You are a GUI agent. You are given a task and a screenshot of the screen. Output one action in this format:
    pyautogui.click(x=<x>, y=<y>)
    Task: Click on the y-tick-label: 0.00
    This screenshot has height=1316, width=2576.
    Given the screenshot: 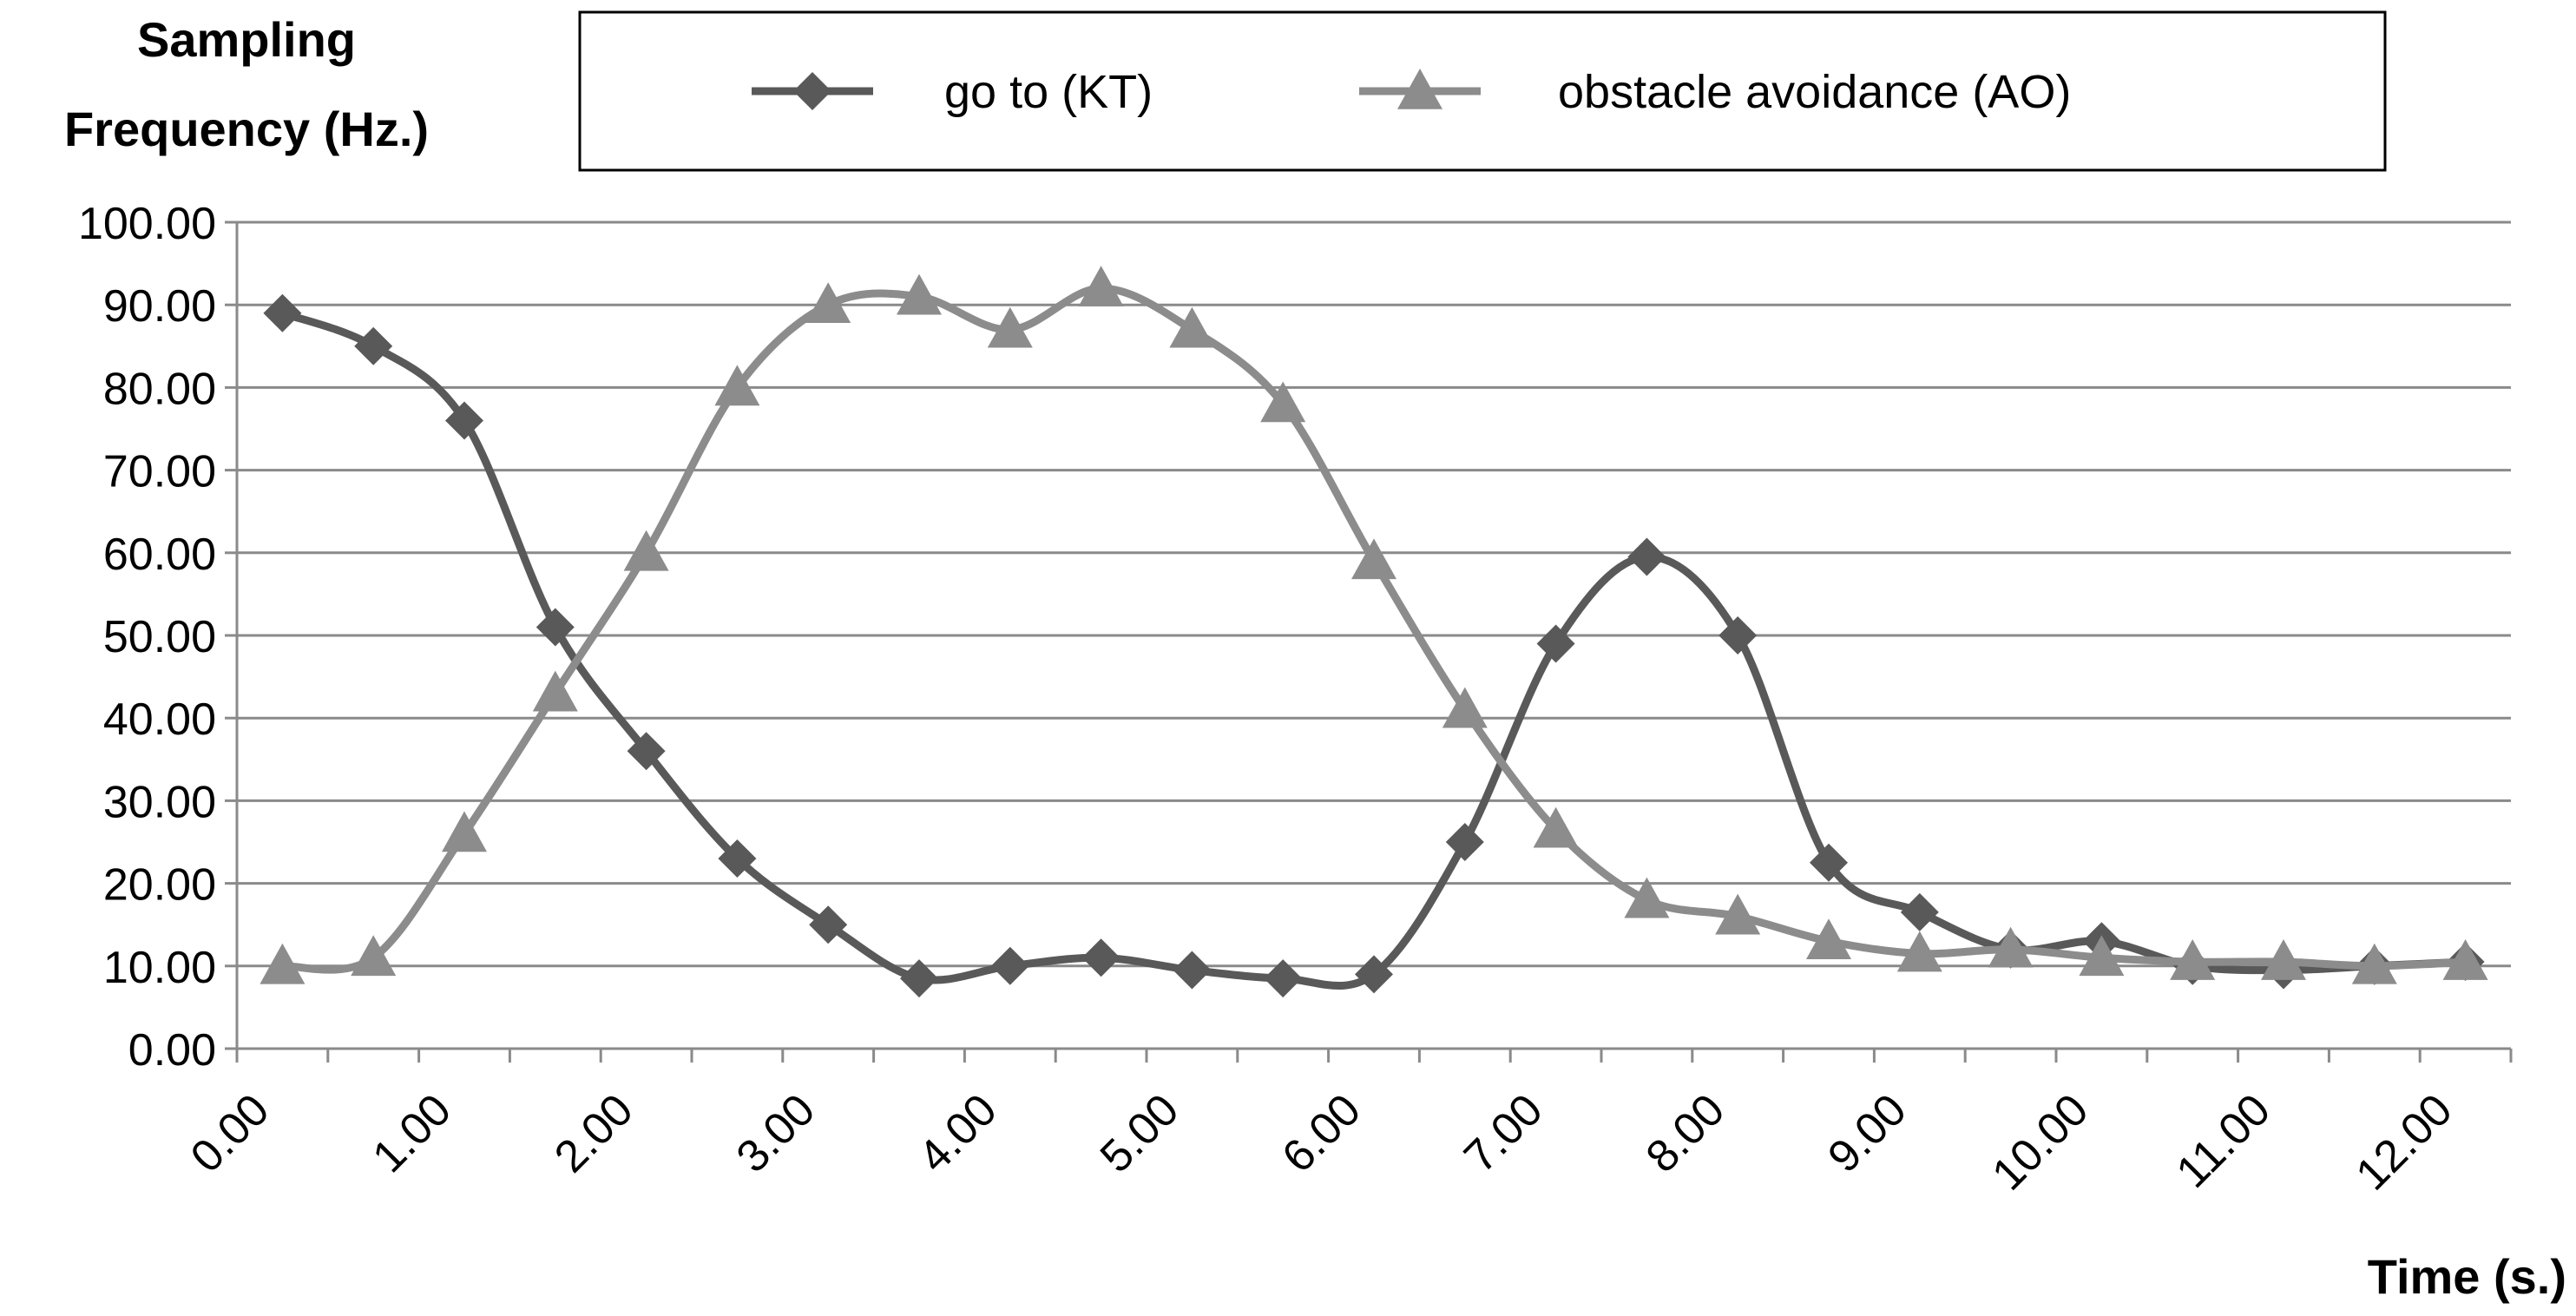 What is the action you would take?
    pyautogui.click(x=172, y=1050)
    